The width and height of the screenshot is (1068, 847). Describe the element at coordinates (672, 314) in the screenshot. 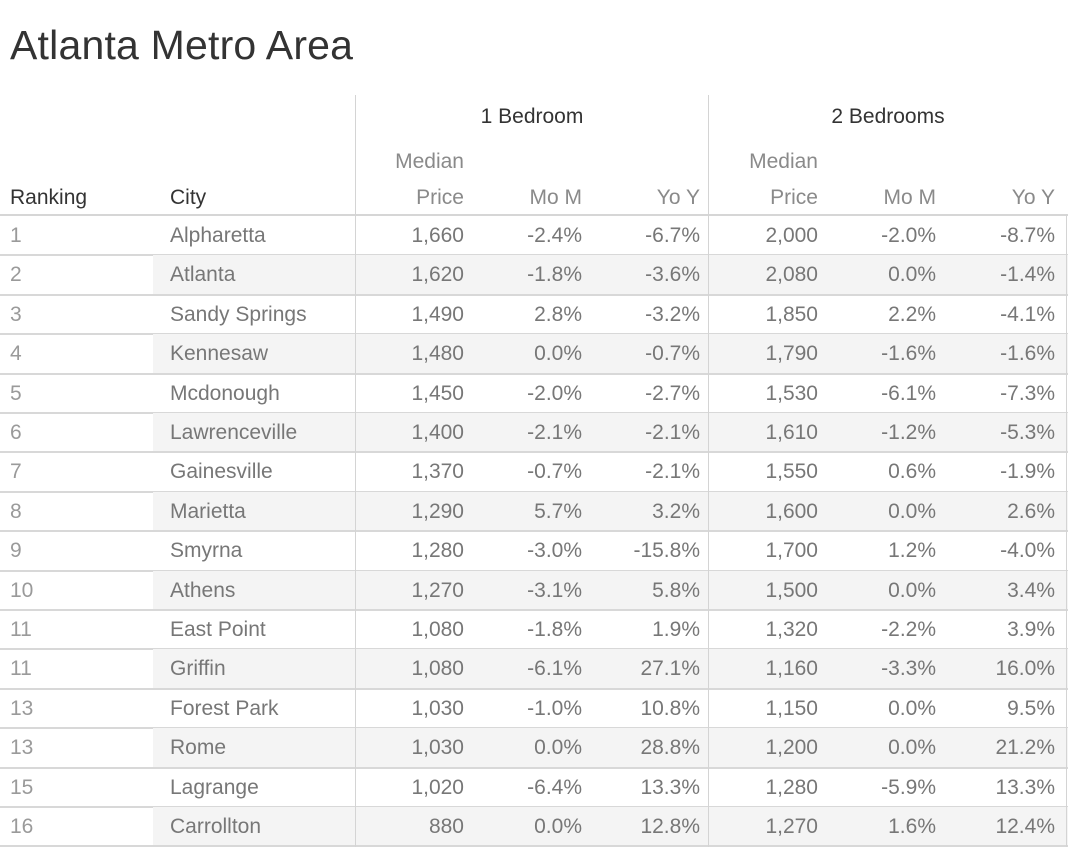

I see `1br-yoy-cell: -3.2%` at that location.